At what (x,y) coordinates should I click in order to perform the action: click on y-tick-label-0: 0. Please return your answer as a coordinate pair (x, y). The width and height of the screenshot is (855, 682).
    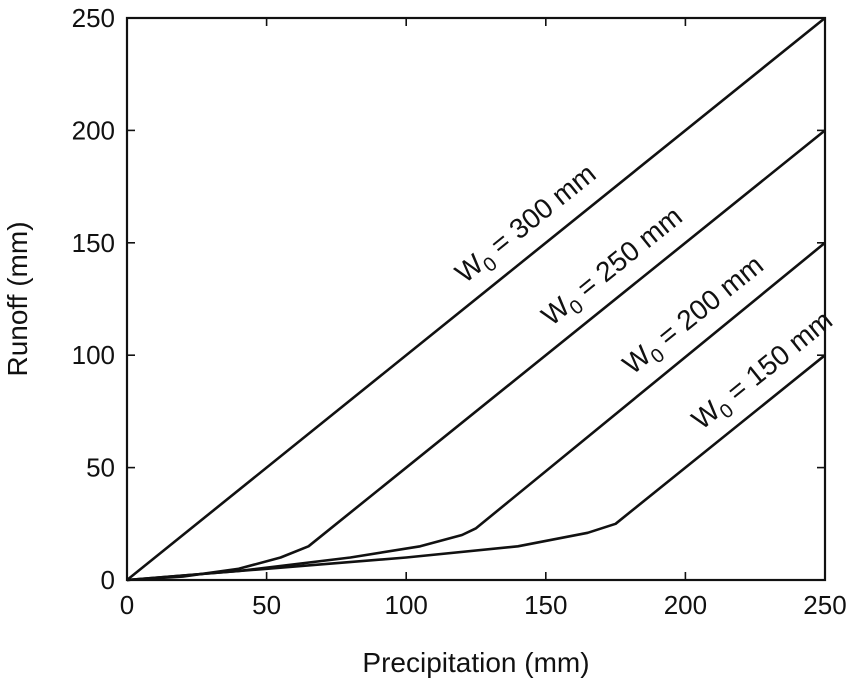
    Looking at the image, I should click on (108, 580).